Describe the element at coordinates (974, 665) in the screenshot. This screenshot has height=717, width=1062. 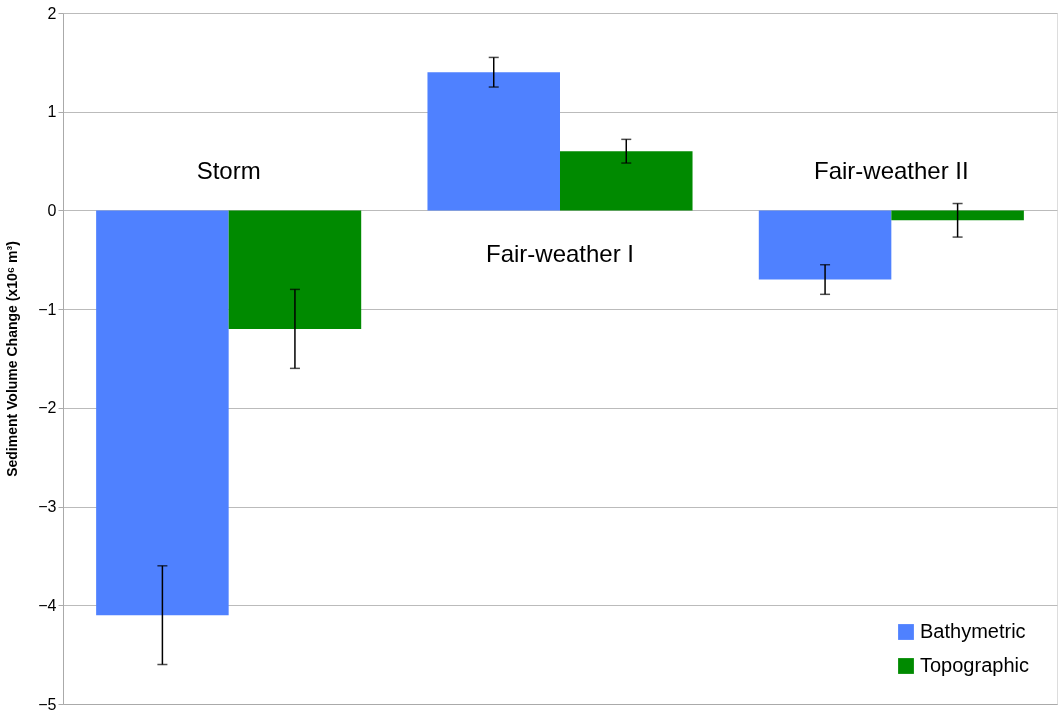
I see `legend-label: Topographic` at that location.